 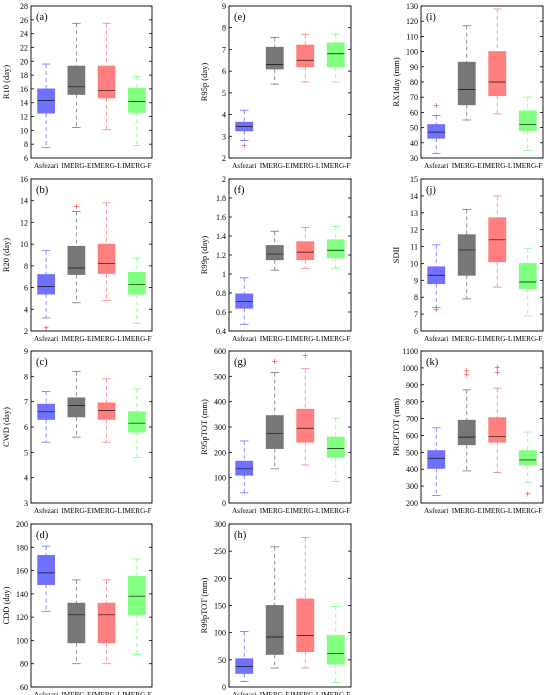 What do you see at coordinates (220, 606) in the screenshot?
I see `y-tick-label: 150` at bounding box center [220, 606].